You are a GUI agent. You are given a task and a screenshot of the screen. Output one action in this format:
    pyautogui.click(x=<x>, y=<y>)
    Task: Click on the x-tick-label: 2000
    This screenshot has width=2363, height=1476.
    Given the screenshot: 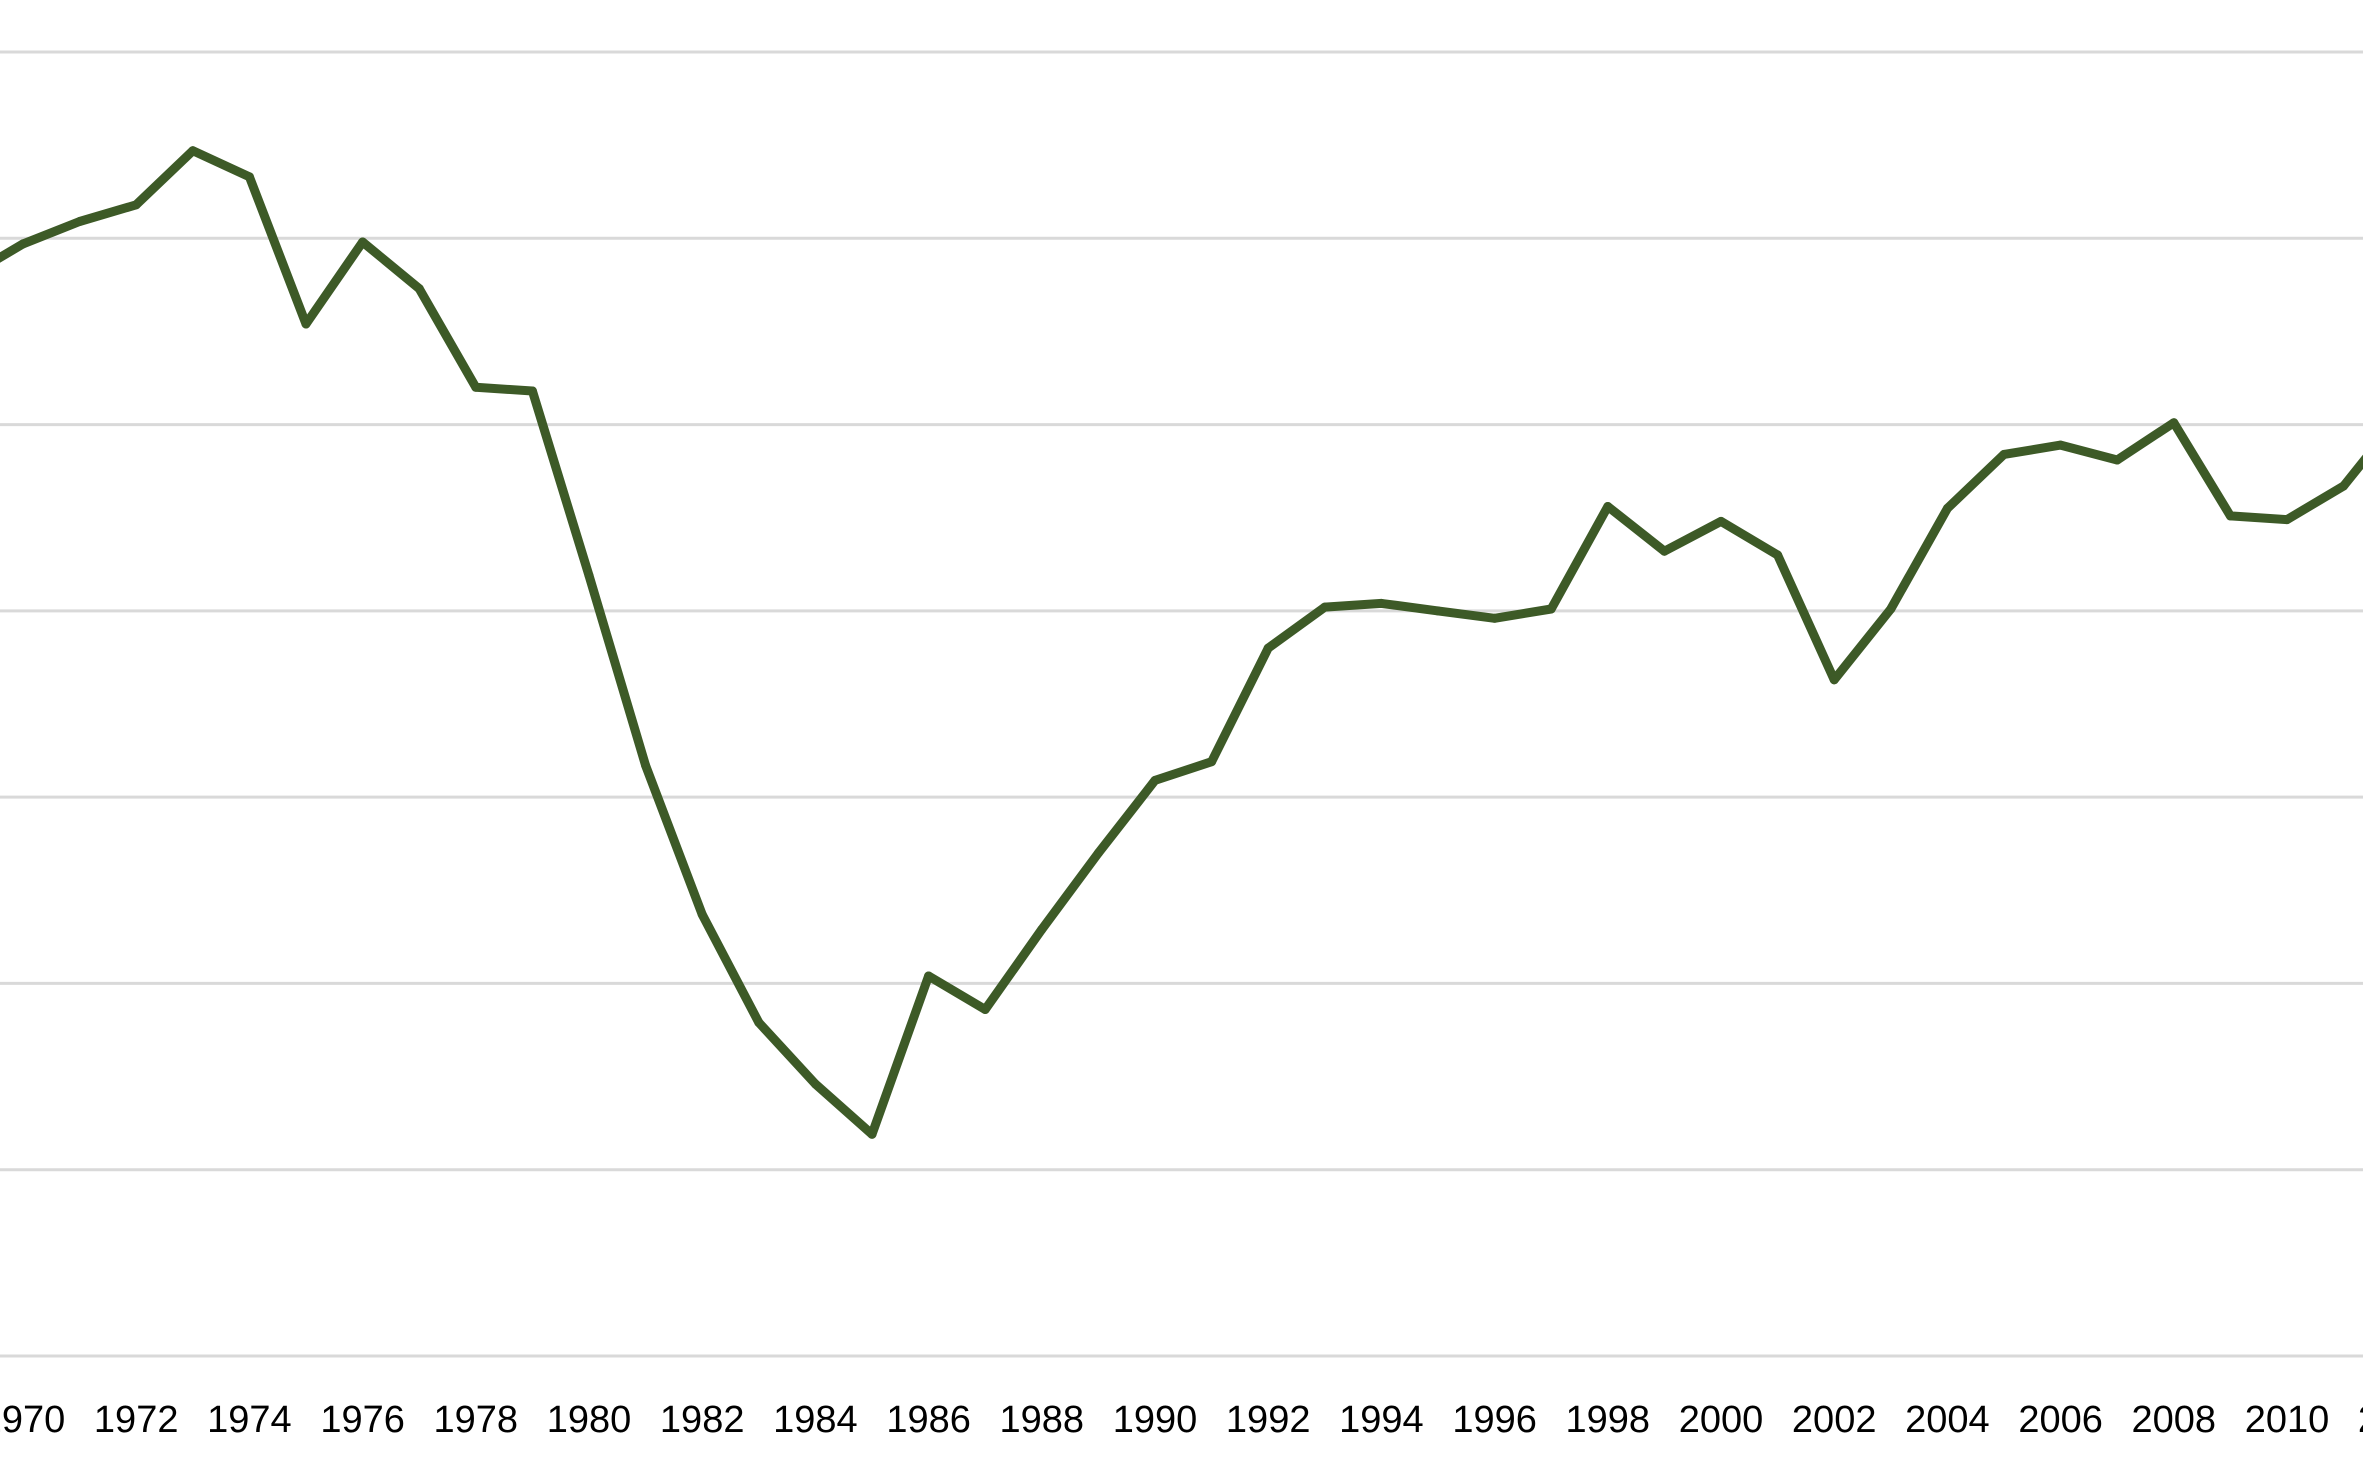 What is the action you would take?
    pyautogui.click(x=1721, y=1420)
    